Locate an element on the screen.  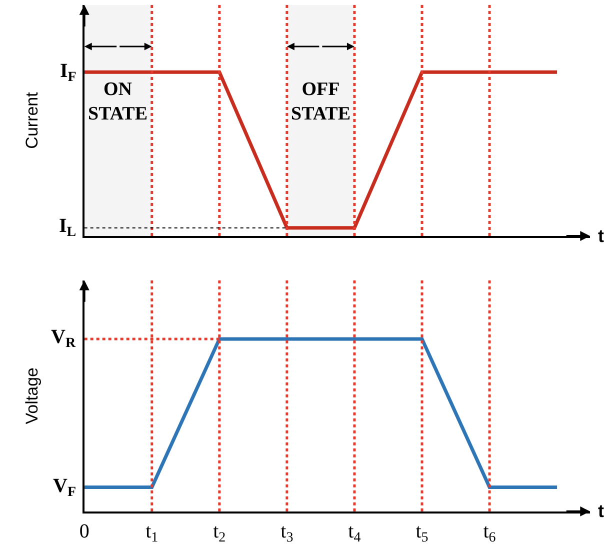
x-tick-label: t$_{5}$ is located at coordinates (422, 533).